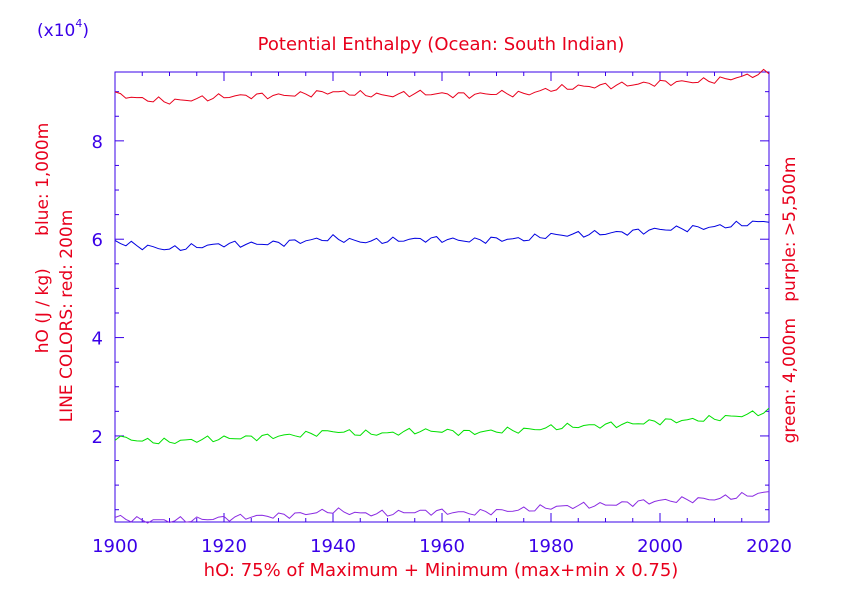 The image size is (842, 595). What do you see at coordinates (442, 507) in the screenshot?
I see `series-line-purple` at bounding box center [442, 507].